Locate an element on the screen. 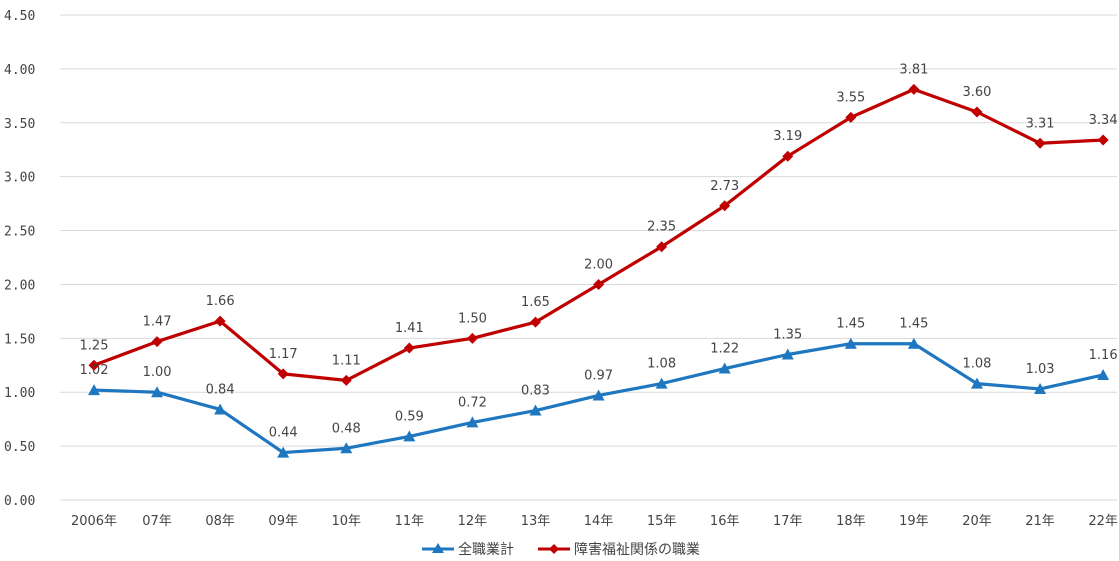  legend: 全職業計 障害福祉関係の職業 is located at coordinates (561, 549).